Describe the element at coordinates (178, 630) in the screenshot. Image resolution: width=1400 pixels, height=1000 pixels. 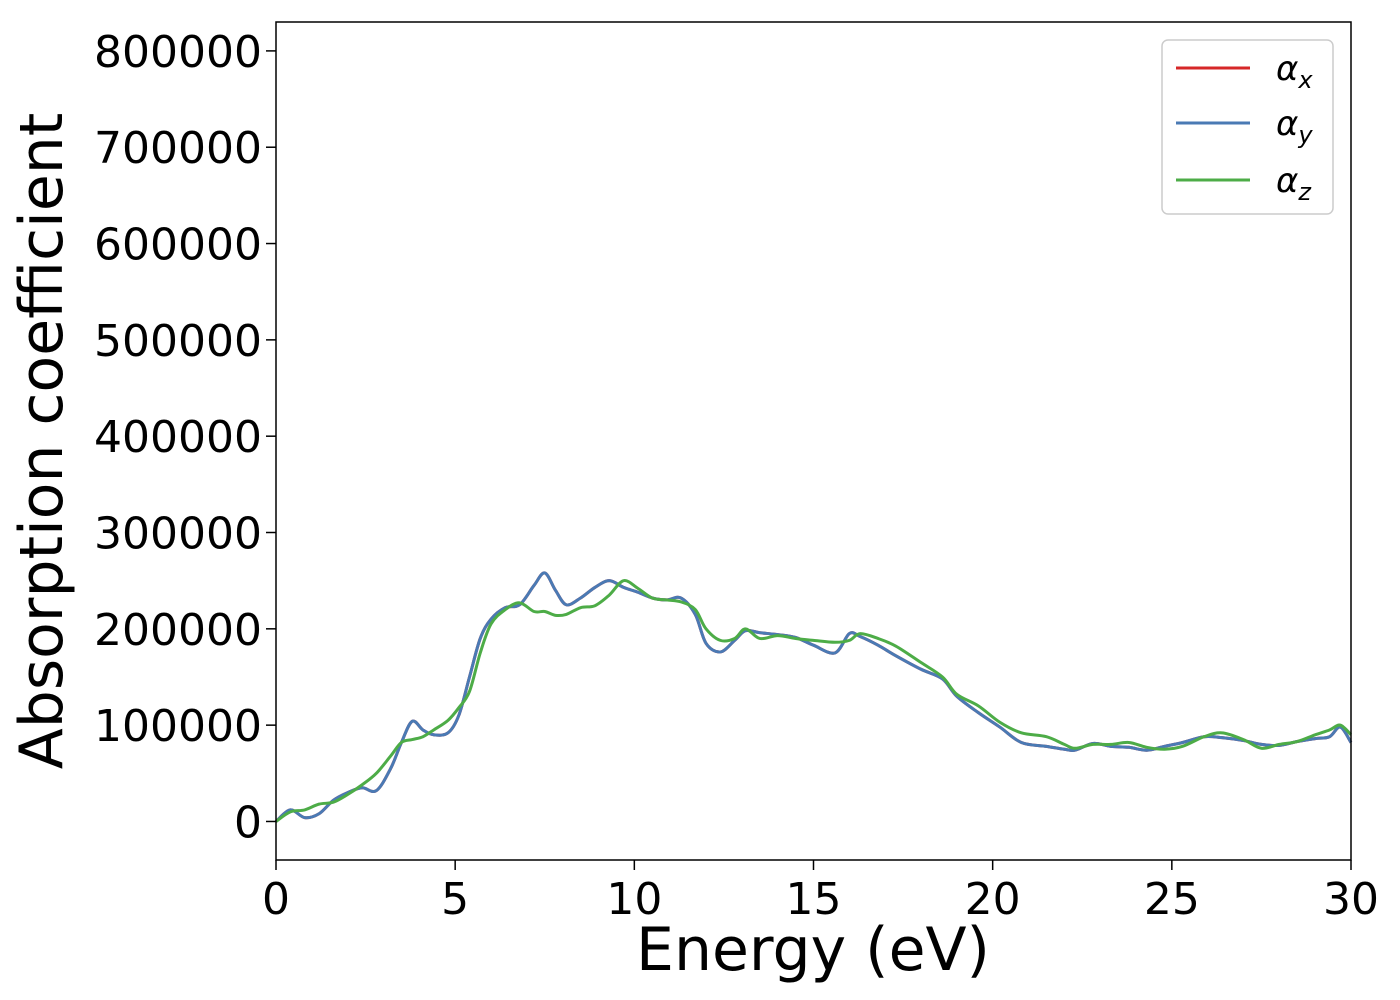
I see `y-tick-label: 200000` at that location.